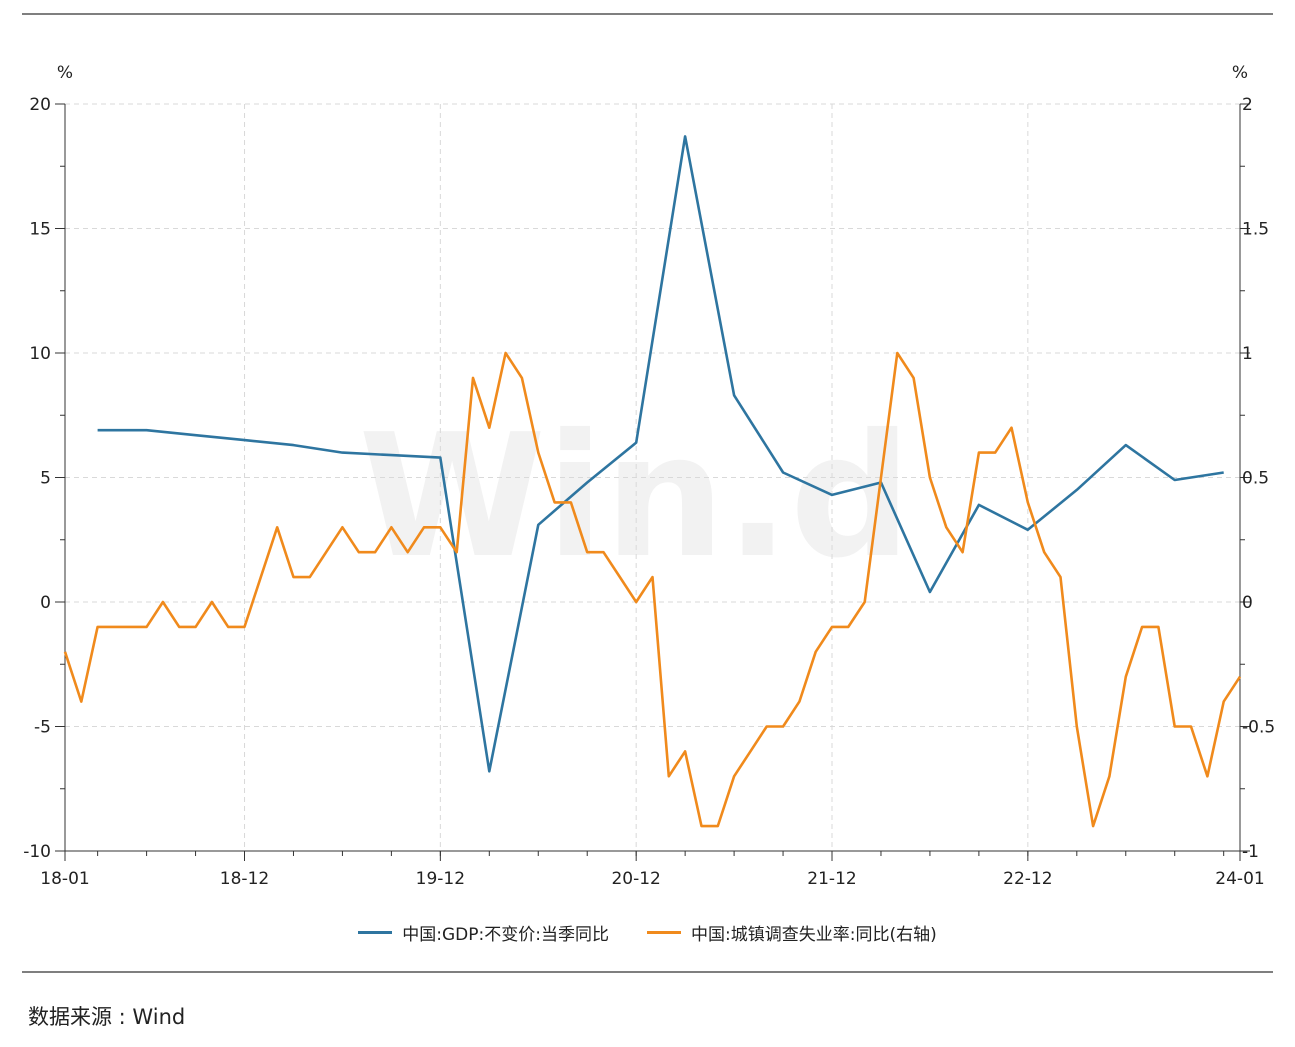  I want to click on bottom-rule, so click(647, 972).